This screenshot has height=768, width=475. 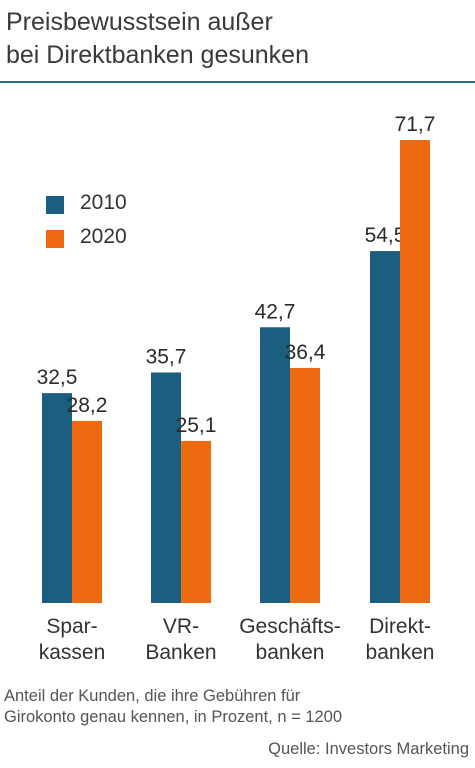 I want to click on title-line-2: bei Direktbanken gesunken, so click(x=157, y=55).